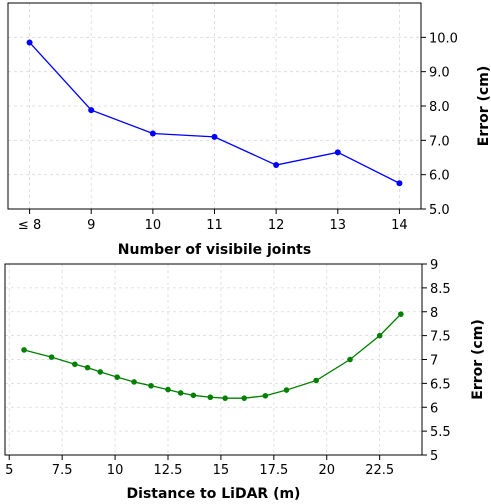 The image size is (491, 504). I want to click on y-tick-label: 8, so click(434, 313).